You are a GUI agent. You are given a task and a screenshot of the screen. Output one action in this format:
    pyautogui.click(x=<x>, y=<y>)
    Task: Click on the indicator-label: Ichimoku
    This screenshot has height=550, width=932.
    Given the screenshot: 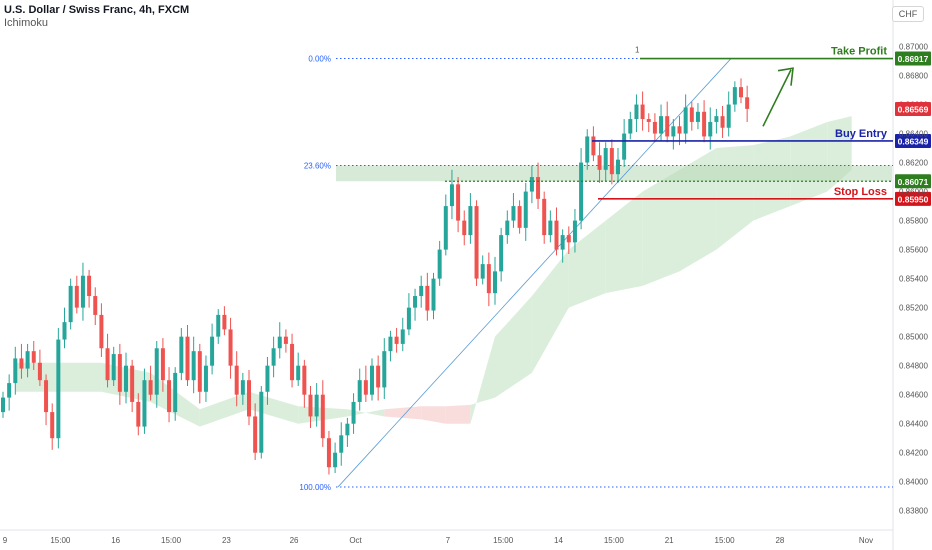 What is the action you would take?
    pyautogui.click(x=26, y=23)
    